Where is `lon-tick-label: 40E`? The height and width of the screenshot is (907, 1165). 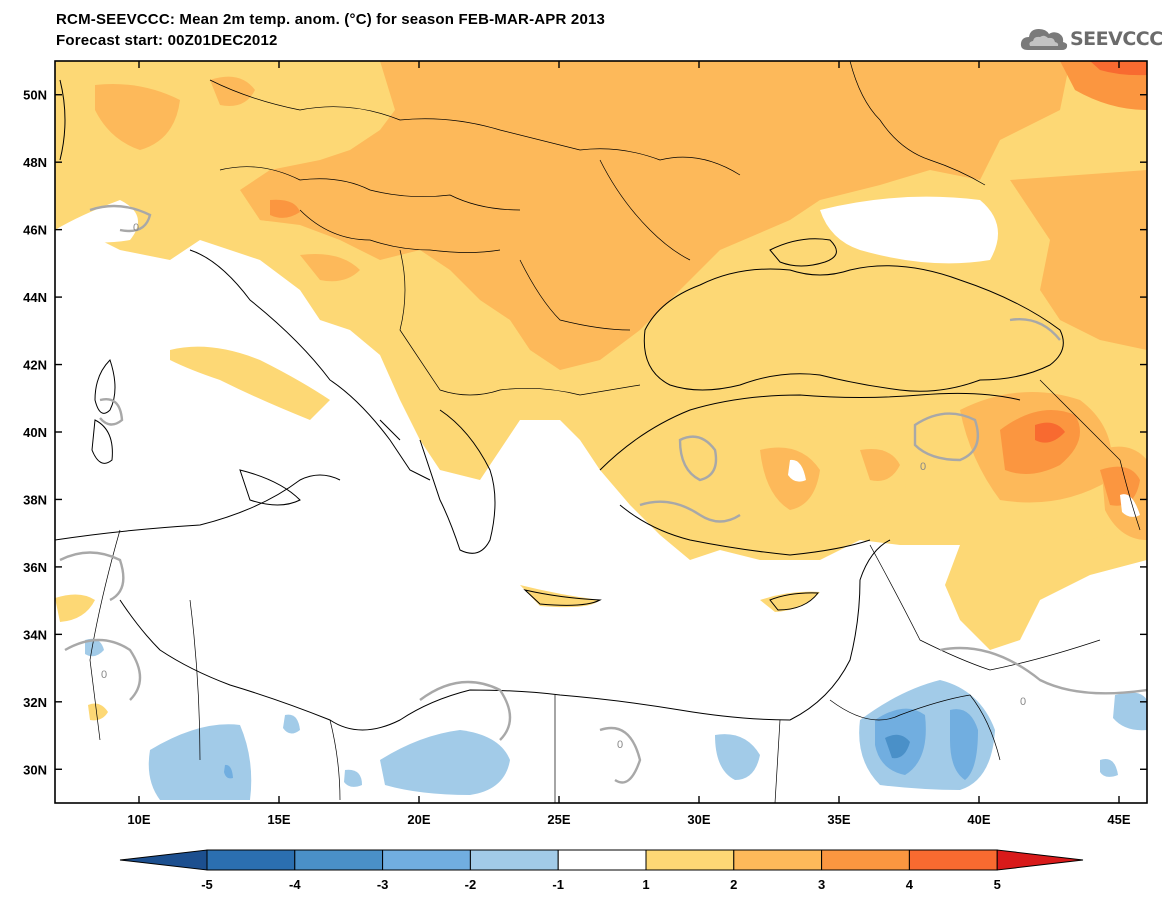
lon-tick-label: 40E is located at coordinates (978, 819).